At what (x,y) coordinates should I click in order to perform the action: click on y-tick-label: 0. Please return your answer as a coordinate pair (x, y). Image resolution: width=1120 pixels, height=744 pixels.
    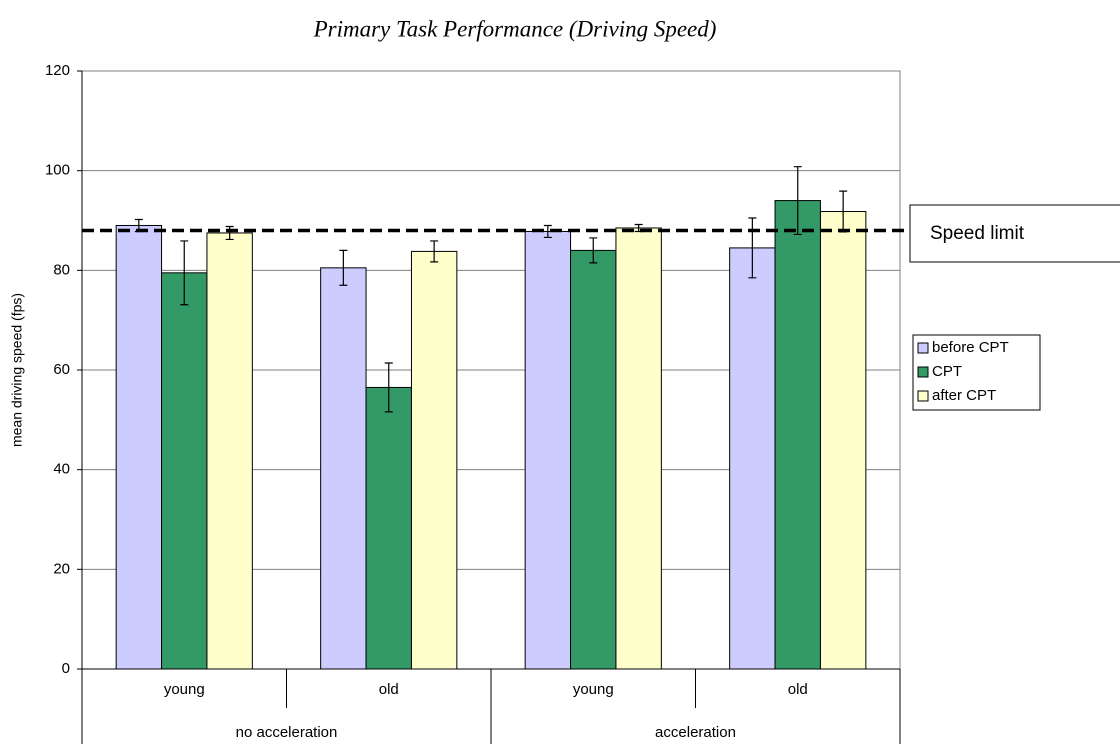
    Looking at the image, I should click on (66, 668).